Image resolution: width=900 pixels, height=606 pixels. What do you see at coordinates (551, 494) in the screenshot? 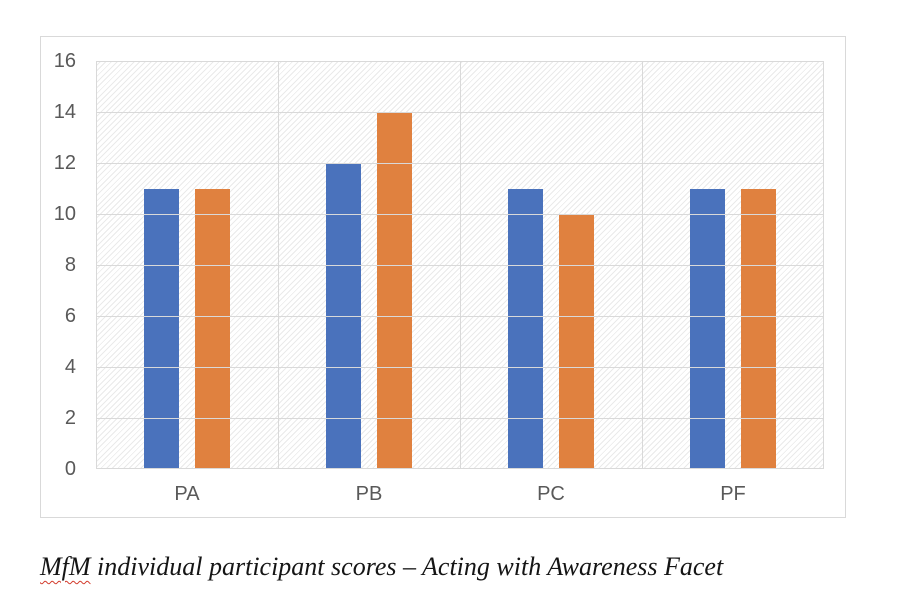
I see `x-tick-label: PC` at bounding box center [551, 494].